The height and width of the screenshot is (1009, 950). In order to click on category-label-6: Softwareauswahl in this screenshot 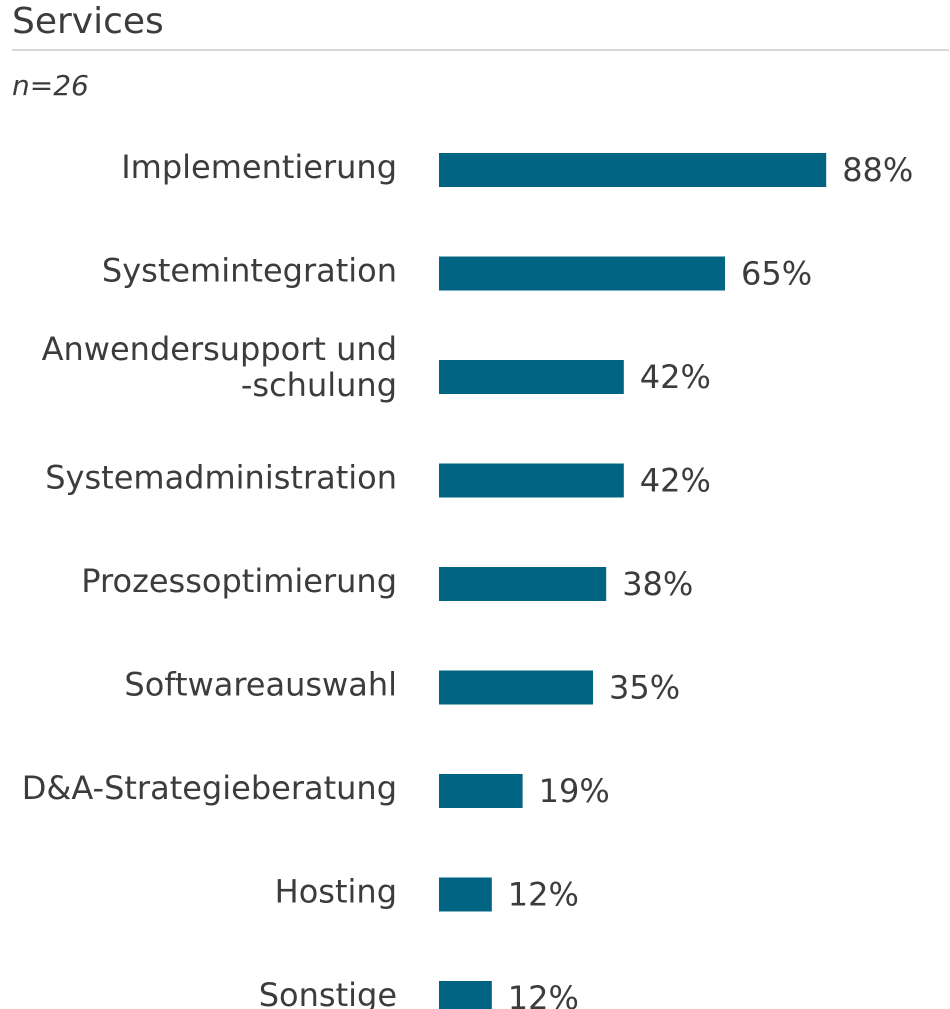, I will do `click(260, 685)`.